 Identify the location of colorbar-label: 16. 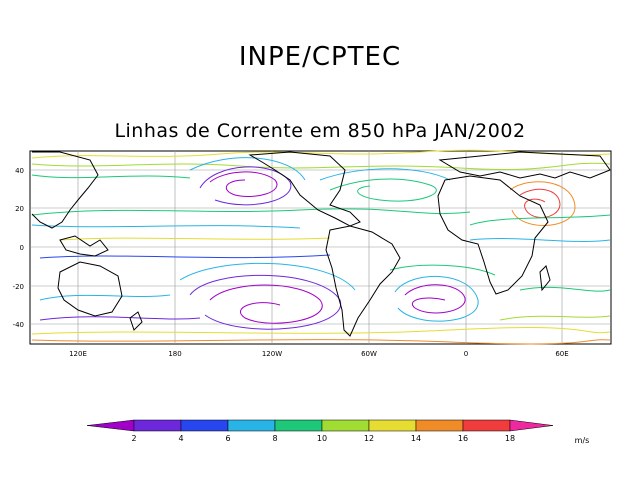
(463, 438).